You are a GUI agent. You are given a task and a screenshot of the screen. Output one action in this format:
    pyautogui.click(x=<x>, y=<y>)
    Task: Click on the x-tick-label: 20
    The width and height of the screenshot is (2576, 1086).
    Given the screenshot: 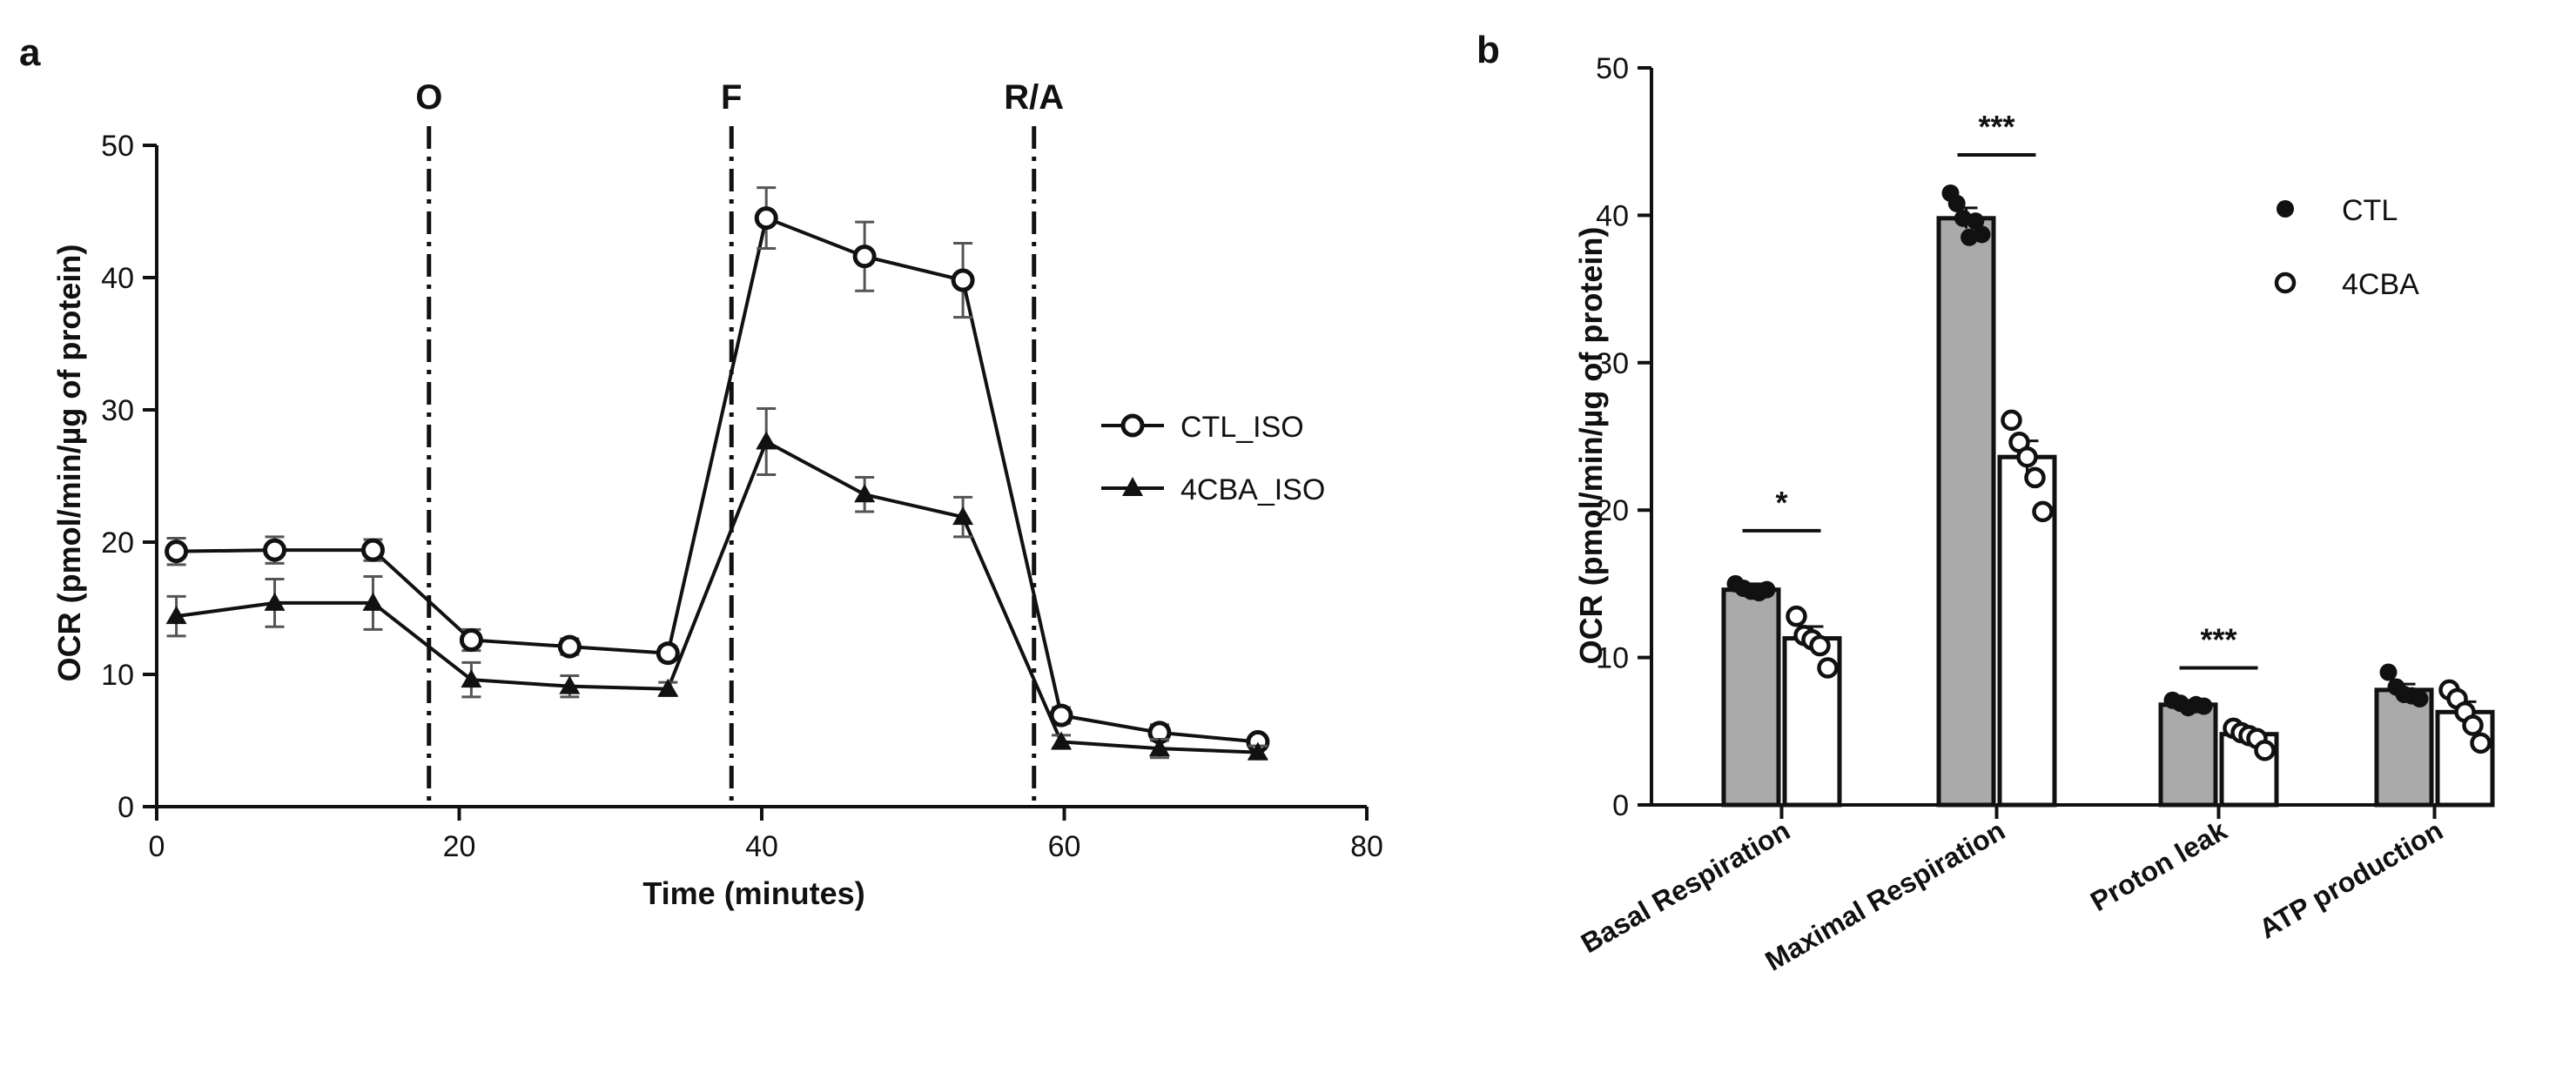 What is the action you would take?
    pyautogui.click(x=459, y=846)
    